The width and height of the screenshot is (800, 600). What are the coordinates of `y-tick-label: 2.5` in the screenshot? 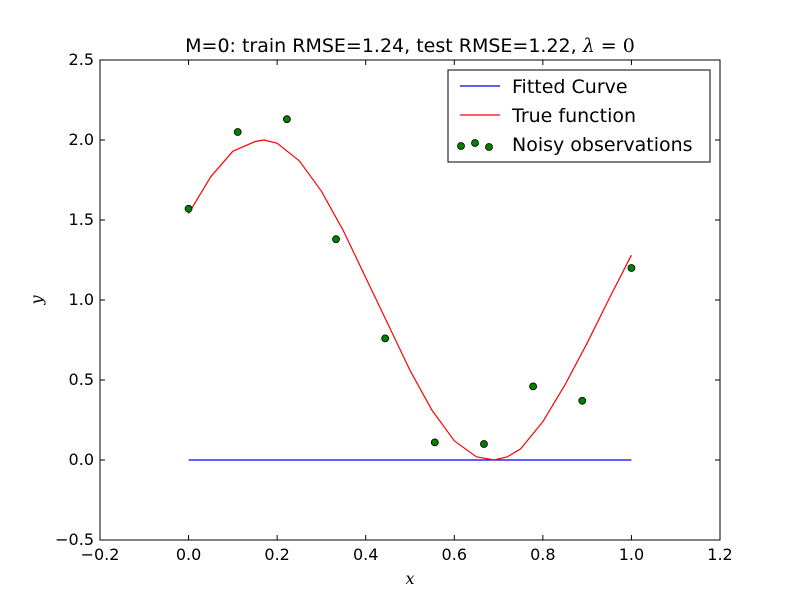 It's located at (81, 59).